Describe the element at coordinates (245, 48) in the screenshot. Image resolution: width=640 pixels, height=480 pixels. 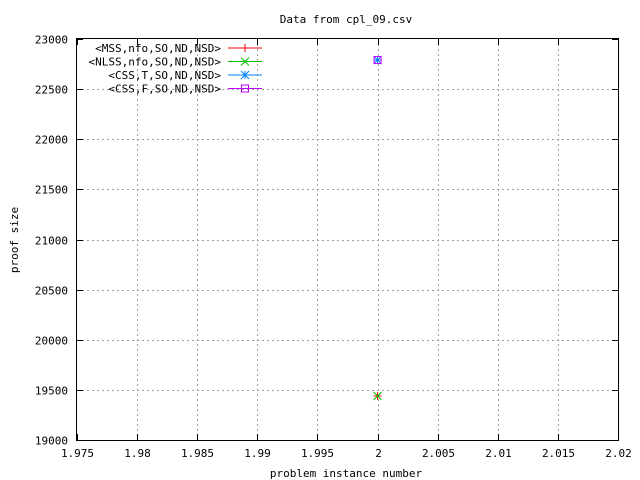
I see `marker-plus` at that location.